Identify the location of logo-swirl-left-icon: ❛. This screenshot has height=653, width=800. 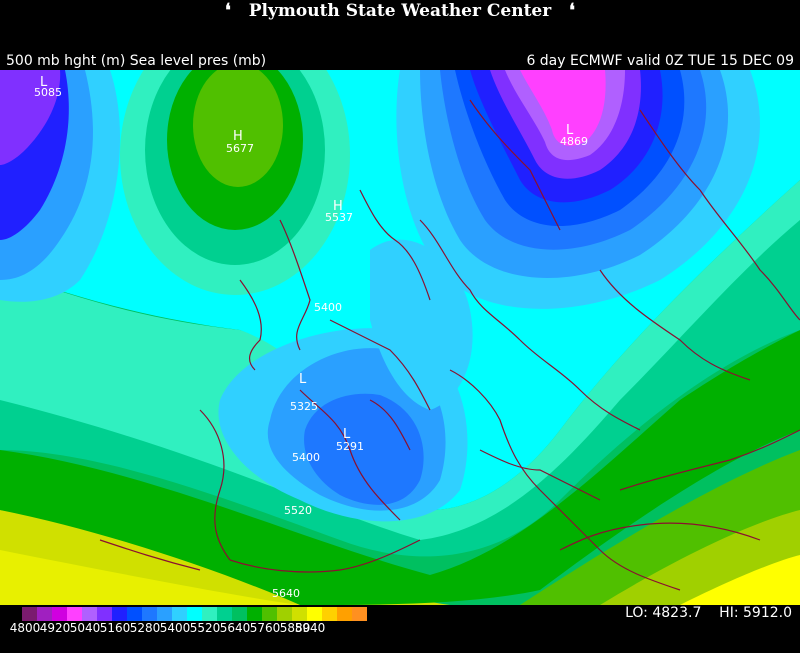
(228, 10).